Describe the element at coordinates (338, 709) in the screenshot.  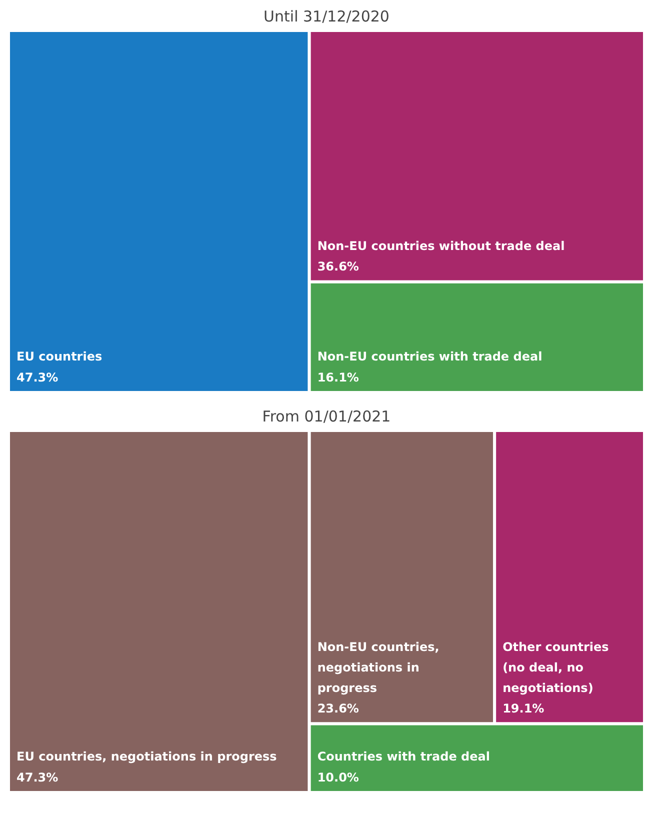
I see `data-label: 23.6%` at that location.